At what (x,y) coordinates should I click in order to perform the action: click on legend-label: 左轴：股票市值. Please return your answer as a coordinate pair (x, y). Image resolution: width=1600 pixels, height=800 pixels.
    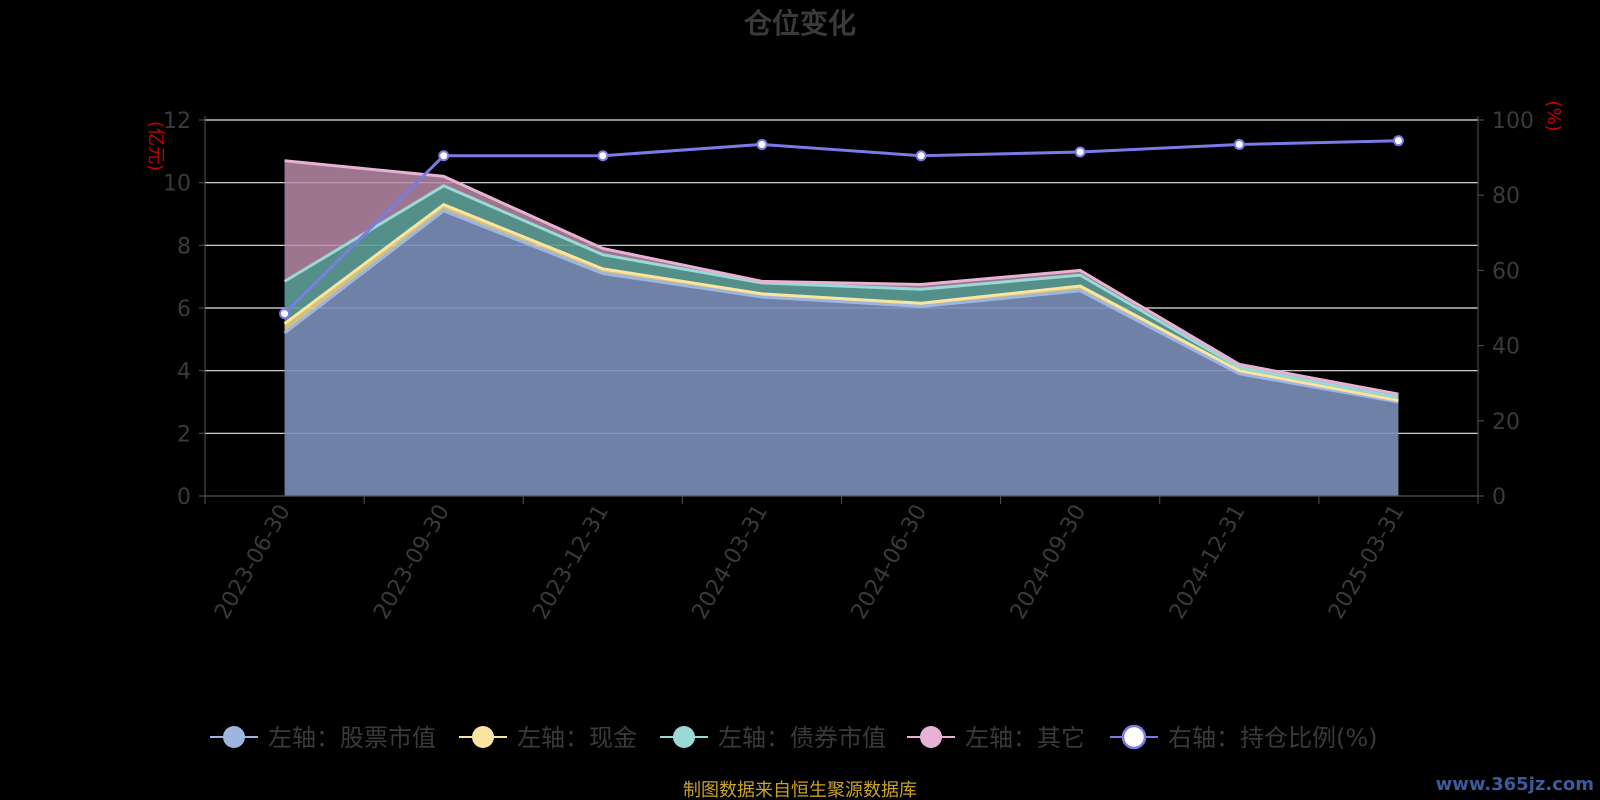
    Looking at the image, I should click on (352, 738).